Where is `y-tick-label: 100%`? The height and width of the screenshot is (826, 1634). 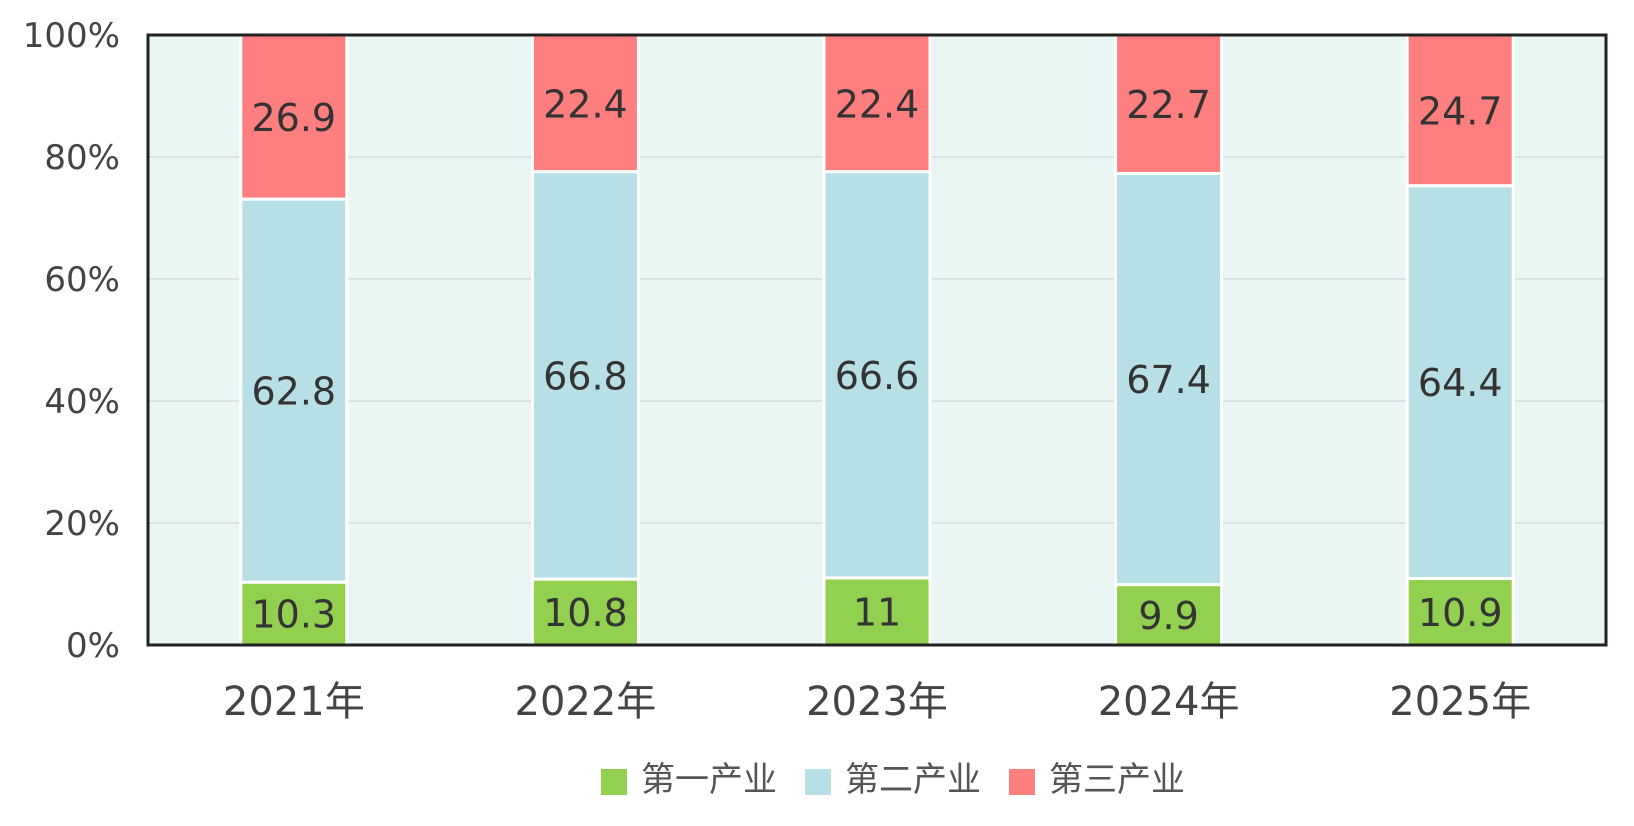 y-tick-label: 100% is located at coordinates (71, 36).